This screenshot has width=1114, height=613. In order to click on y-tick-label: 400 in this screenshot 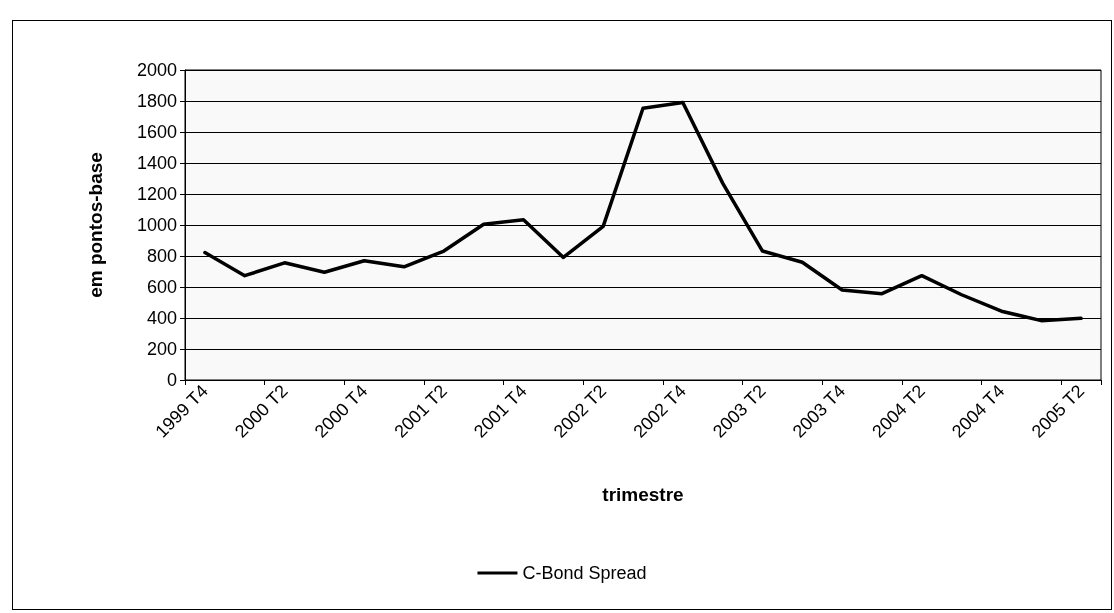, I will do `click(161, 318)`.